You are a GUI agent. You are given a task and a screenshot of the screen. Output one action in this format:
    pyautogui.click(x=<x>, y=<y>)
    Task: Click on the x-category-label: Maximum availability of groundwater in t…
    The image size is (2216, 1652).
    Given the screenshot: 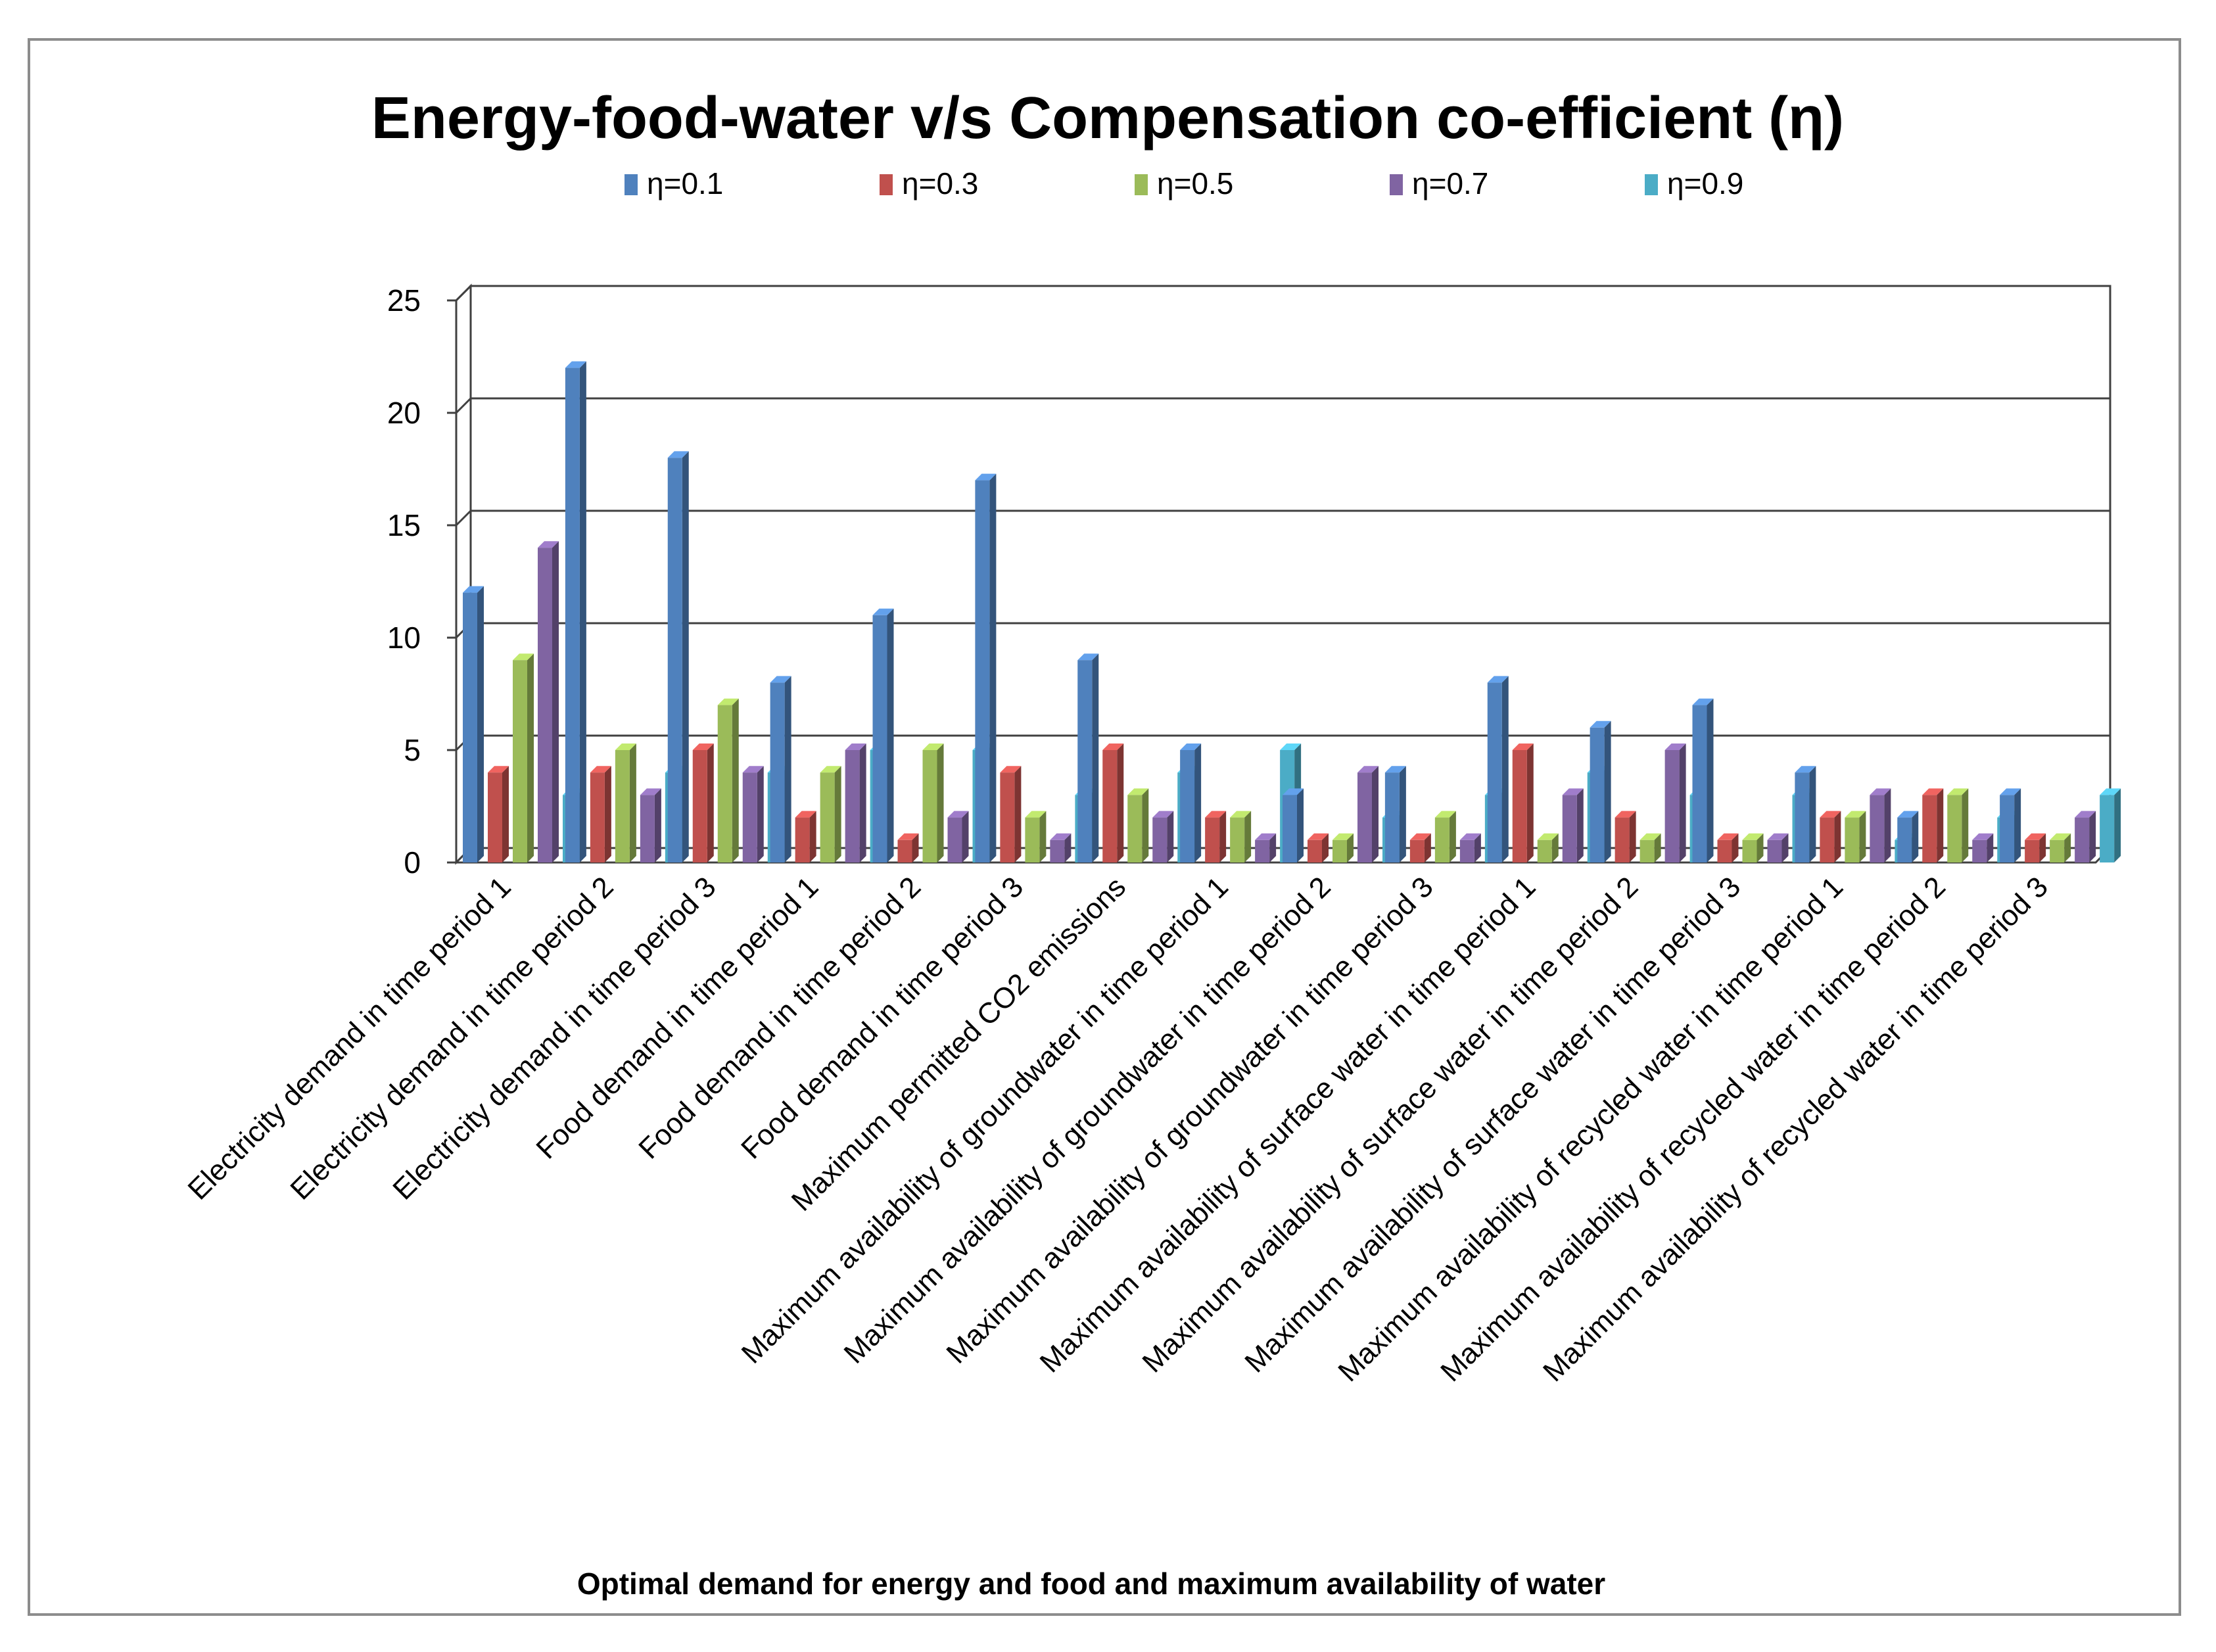 What is the action you would take?
    pyautogui.click(x=1087, y=1119)
    